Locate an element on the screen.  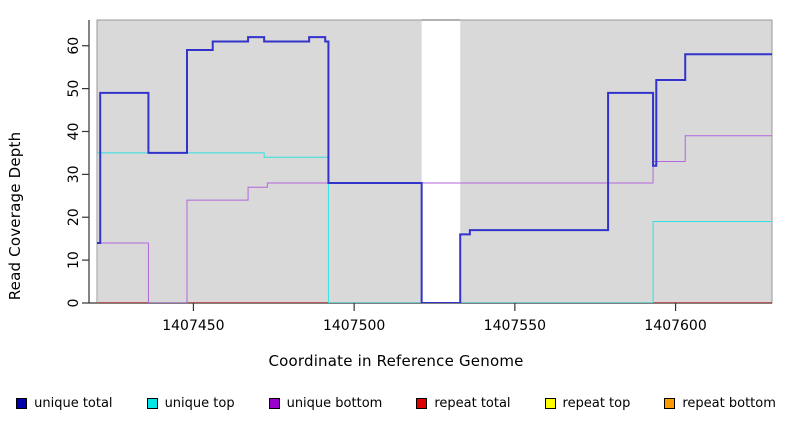
legend-item: unique total is located at coordinates (64, 403).